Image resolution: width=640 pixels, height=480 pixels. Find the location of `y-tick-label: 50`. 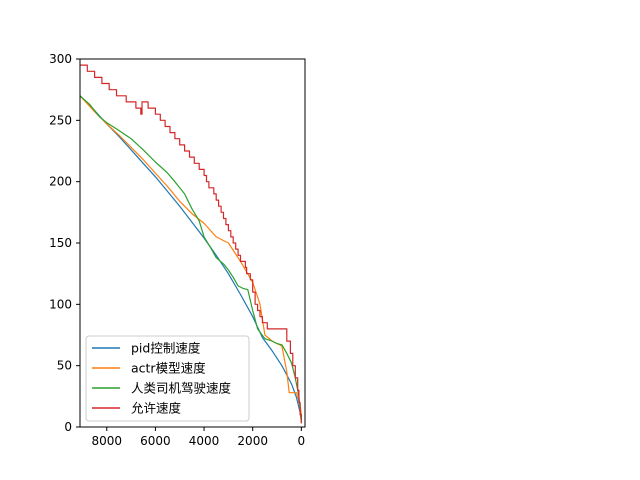

y-tick-label: 50 is located at coordinates (64, 366).